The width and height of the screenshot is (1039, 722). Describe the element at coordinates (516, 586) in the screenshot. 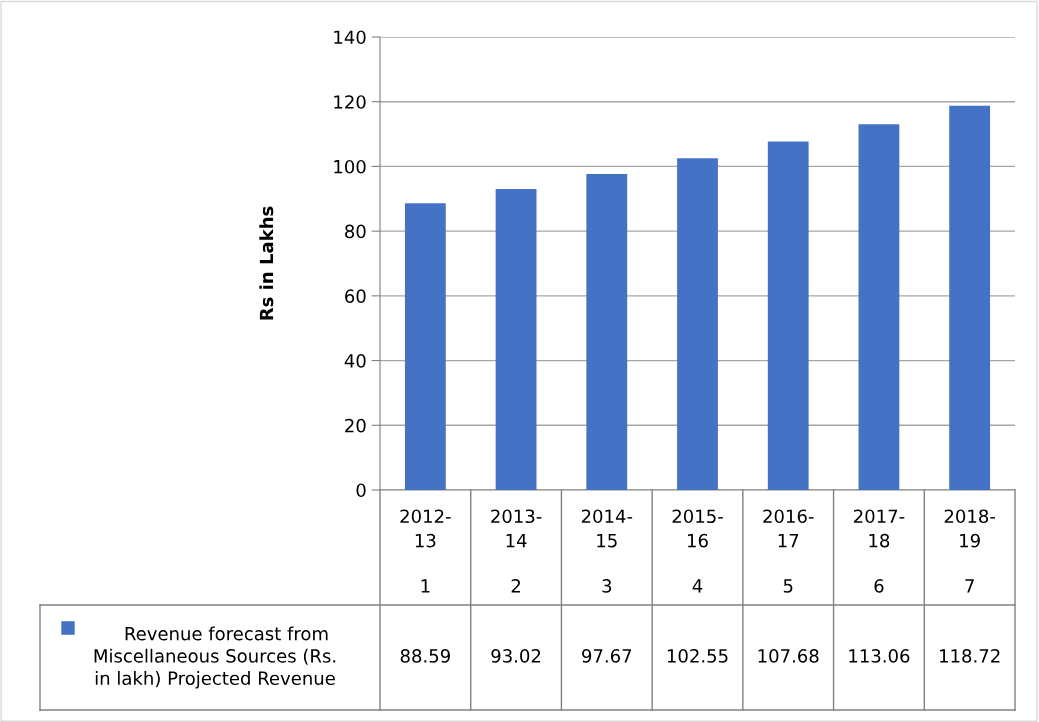

I see `text: 2` at that location.